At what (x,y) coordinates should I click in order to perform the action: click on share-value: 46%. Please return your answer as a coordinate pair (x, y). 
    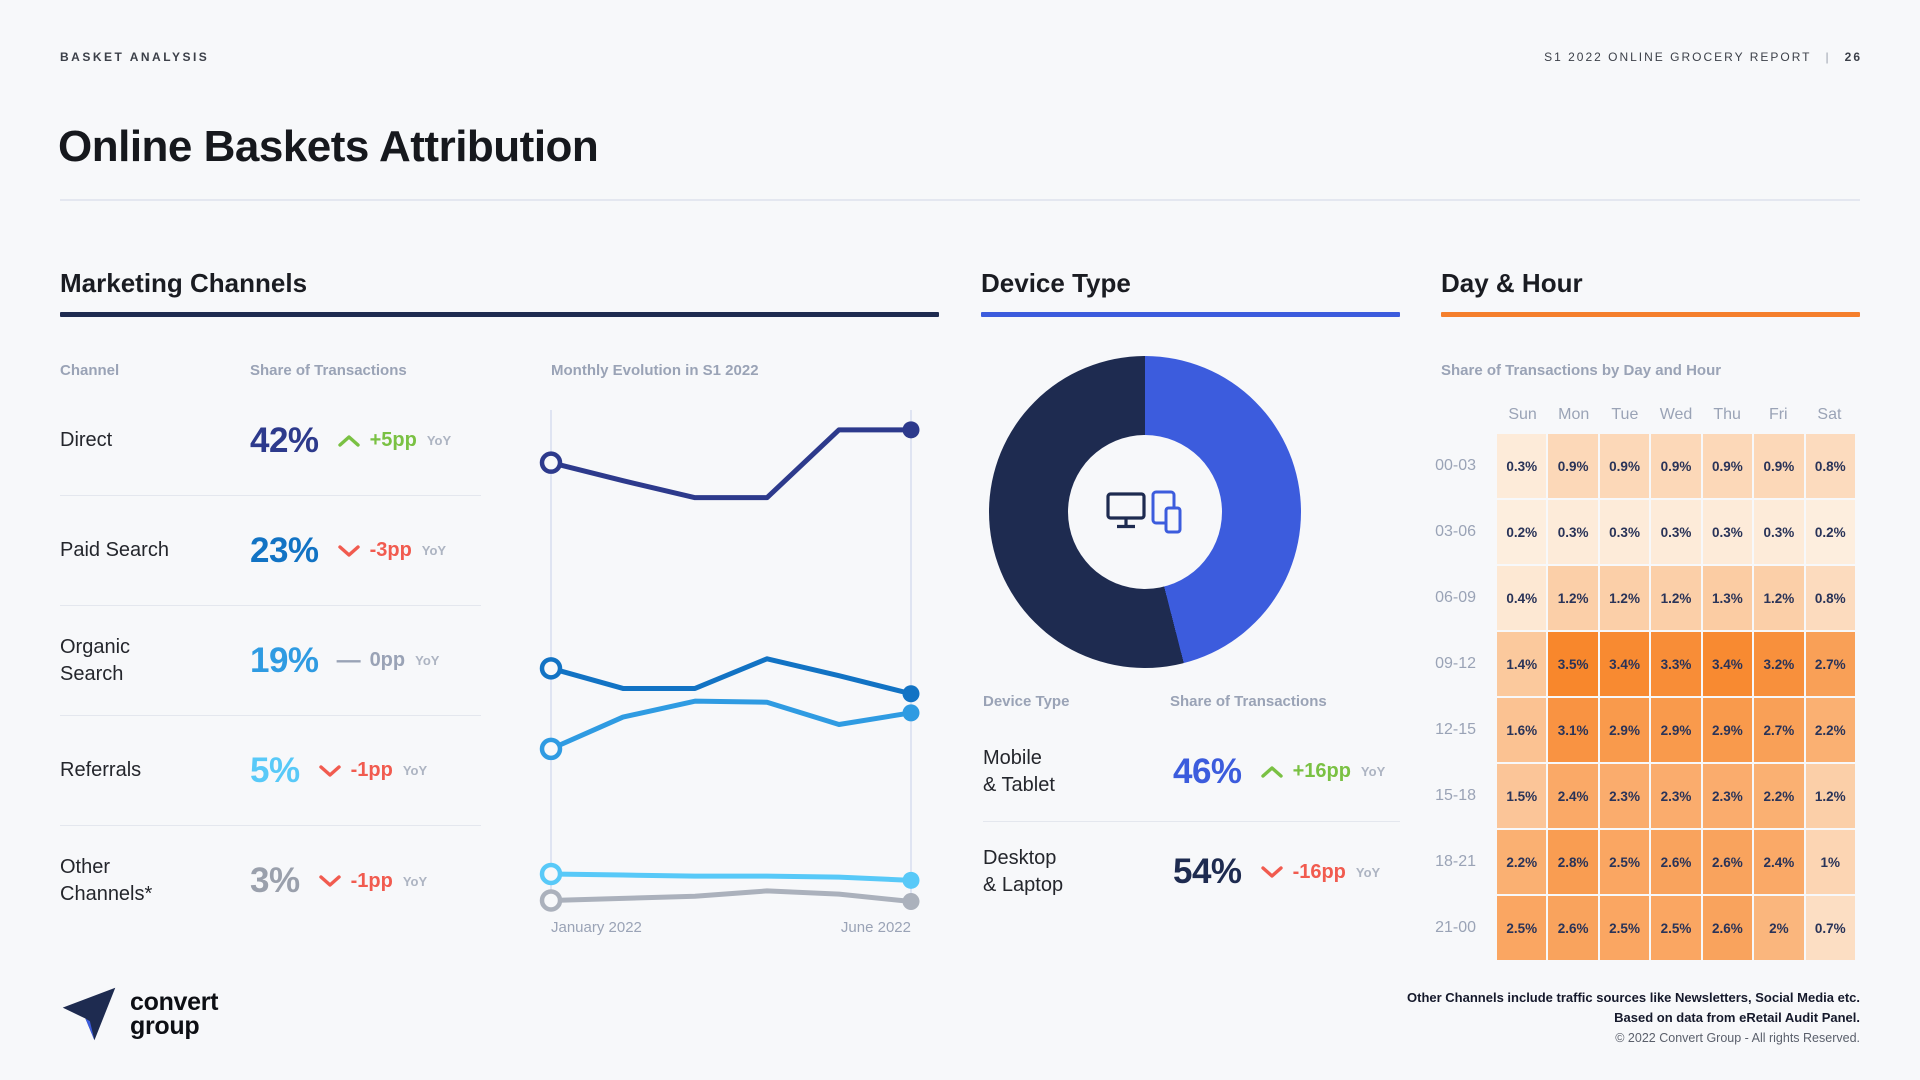
    Looking at the image, I should click on (1207, 771).